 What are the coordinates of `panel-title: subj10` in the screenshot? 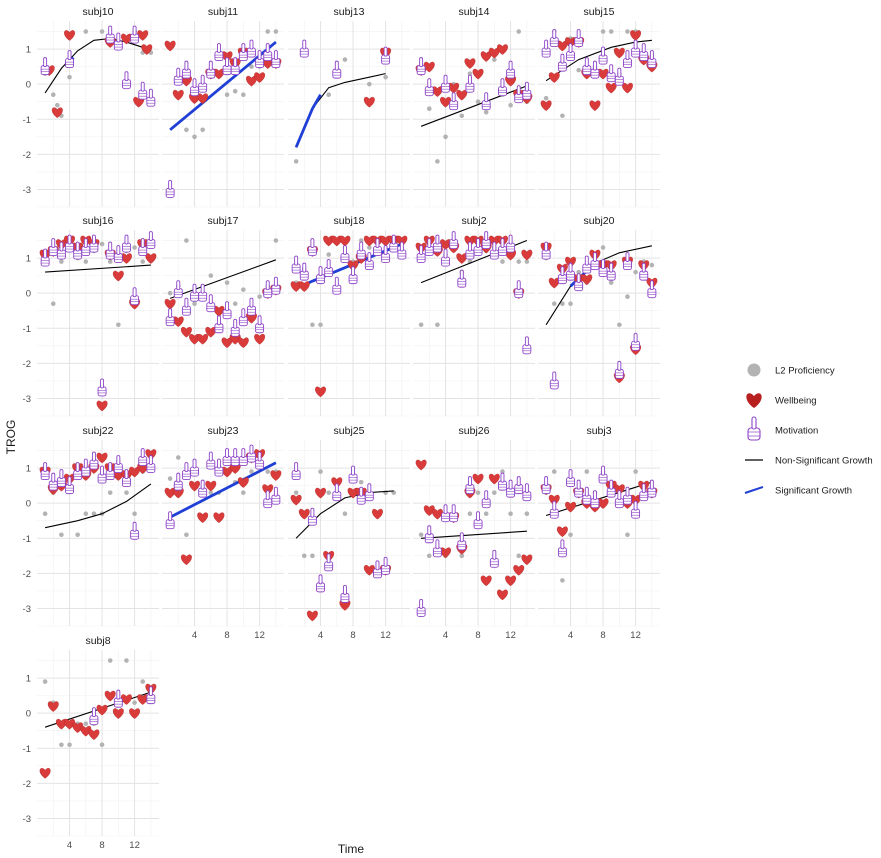 It's located at (98, 12).